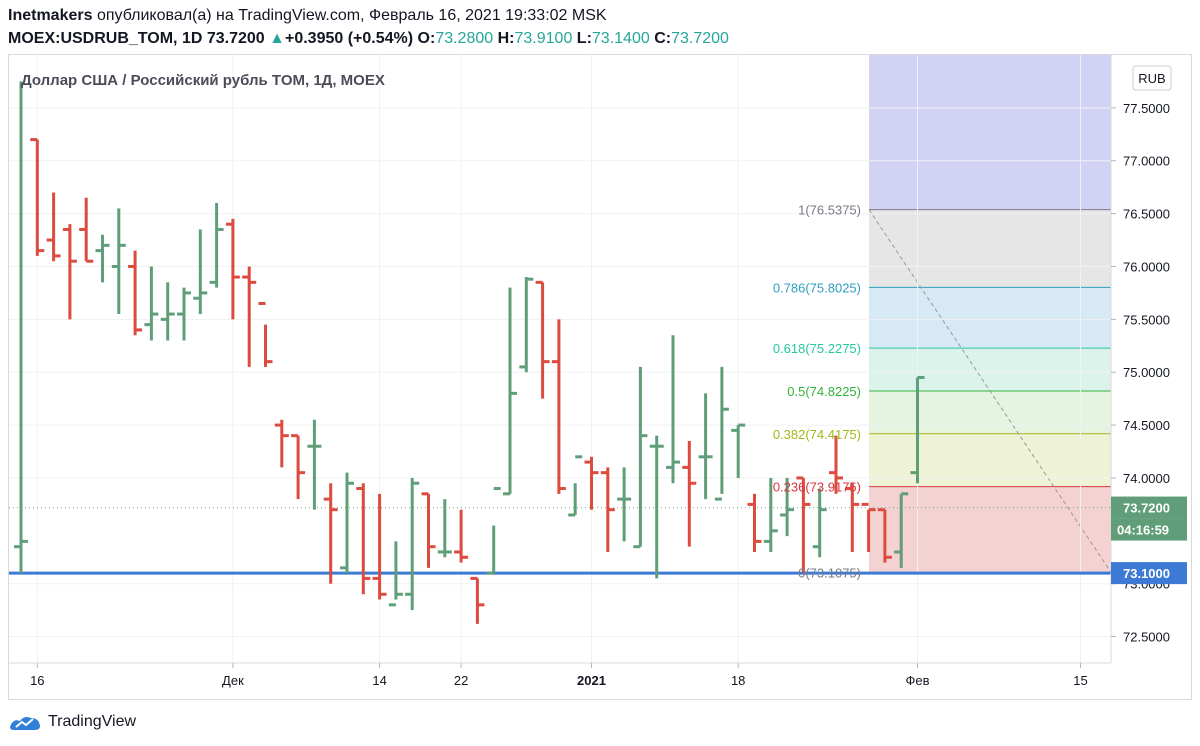 This screenshot has width=1200, height=746. I want to click on footer: TradingView, so click(72, 722).